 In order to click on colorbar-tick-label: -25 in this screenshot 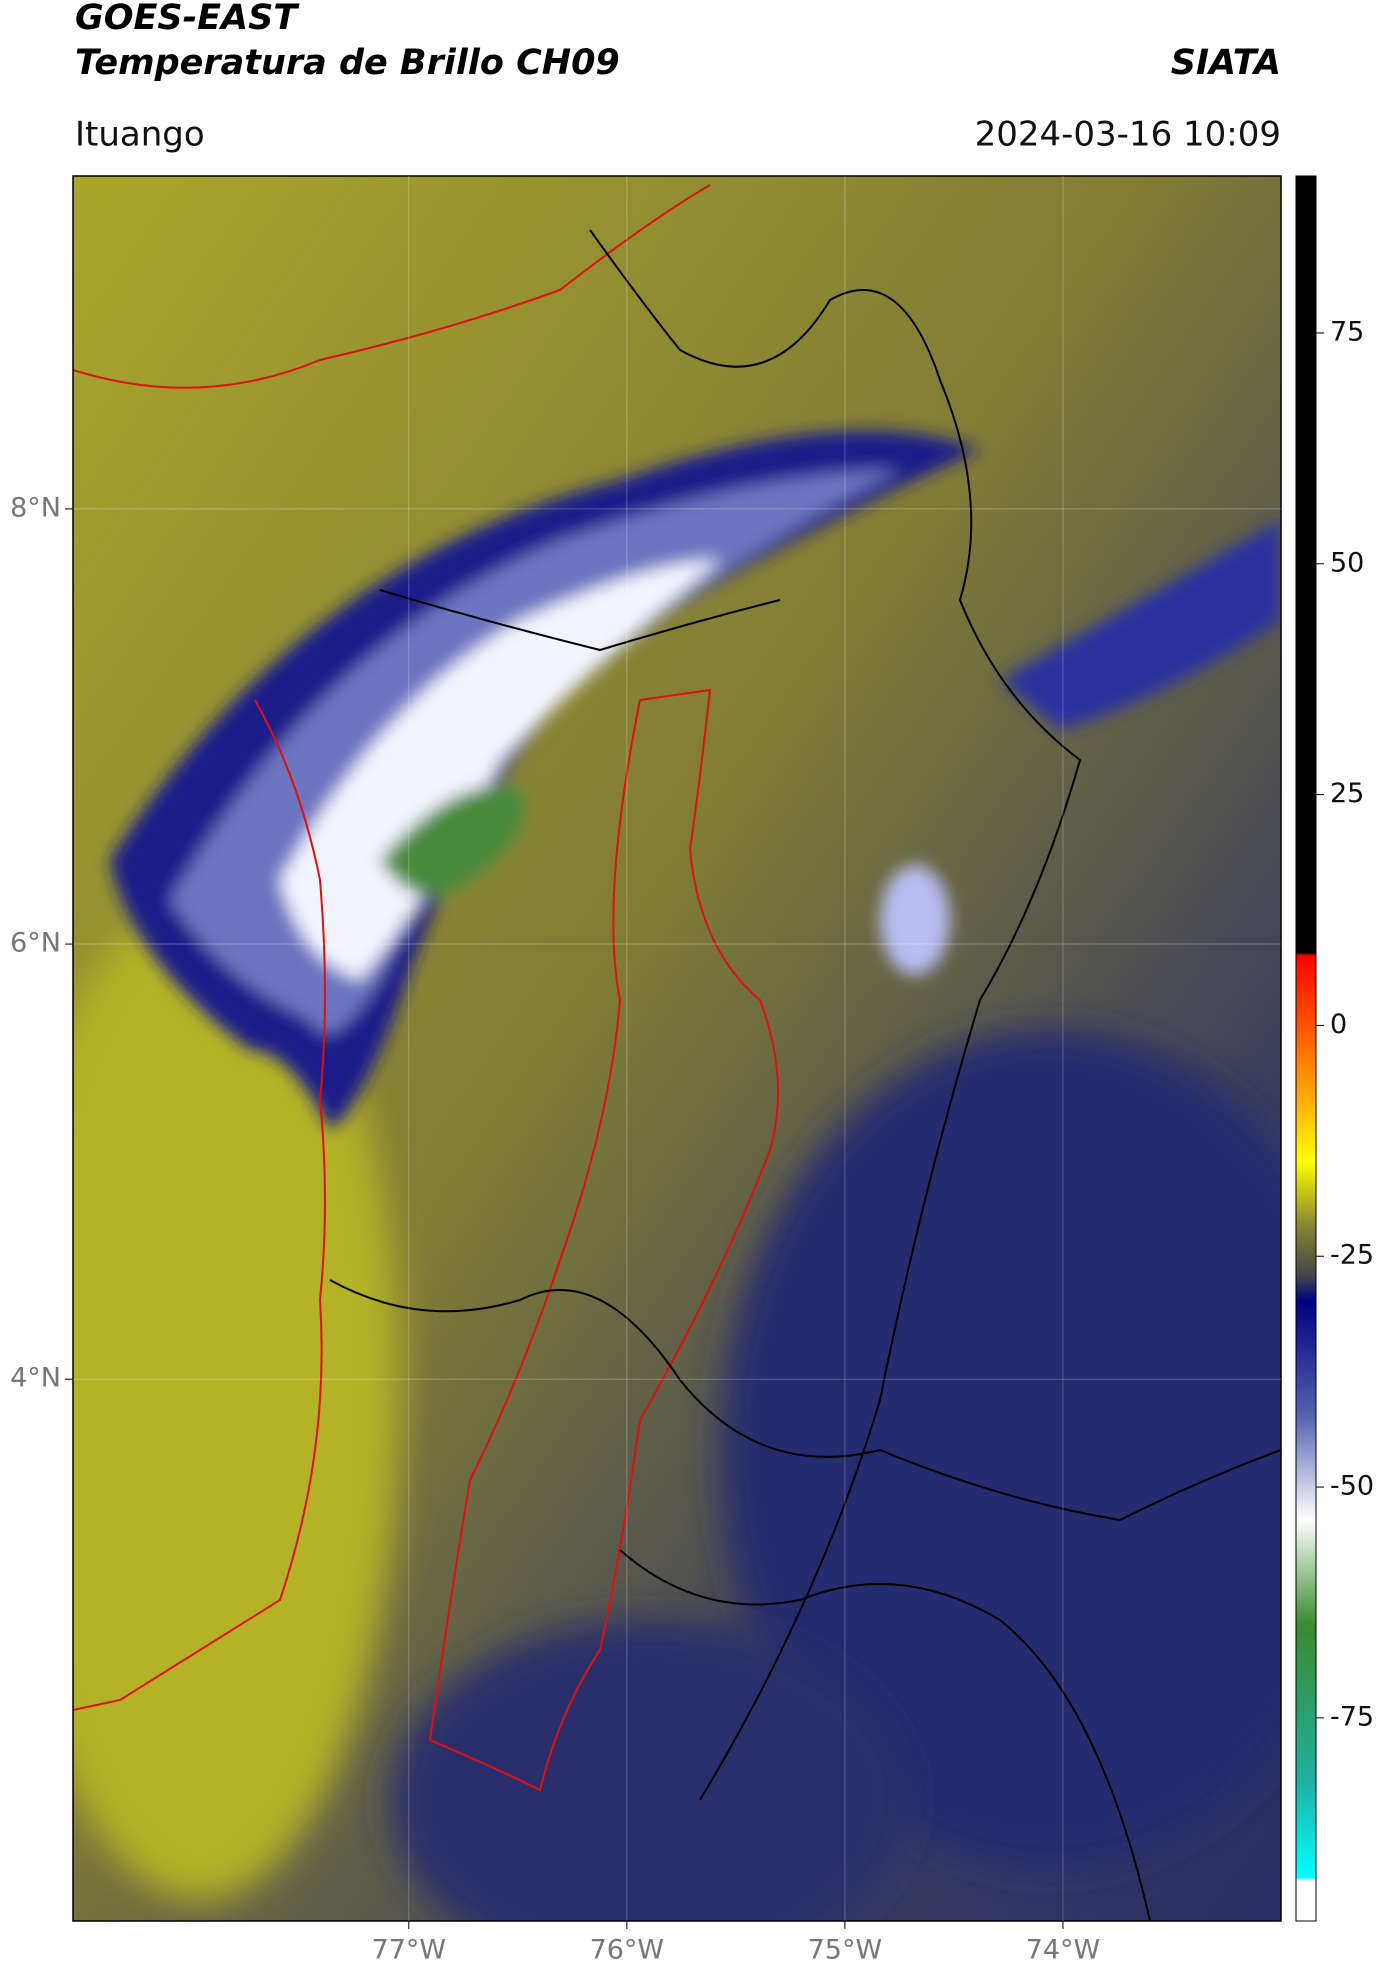, I will do `click(1352, 1255)`.